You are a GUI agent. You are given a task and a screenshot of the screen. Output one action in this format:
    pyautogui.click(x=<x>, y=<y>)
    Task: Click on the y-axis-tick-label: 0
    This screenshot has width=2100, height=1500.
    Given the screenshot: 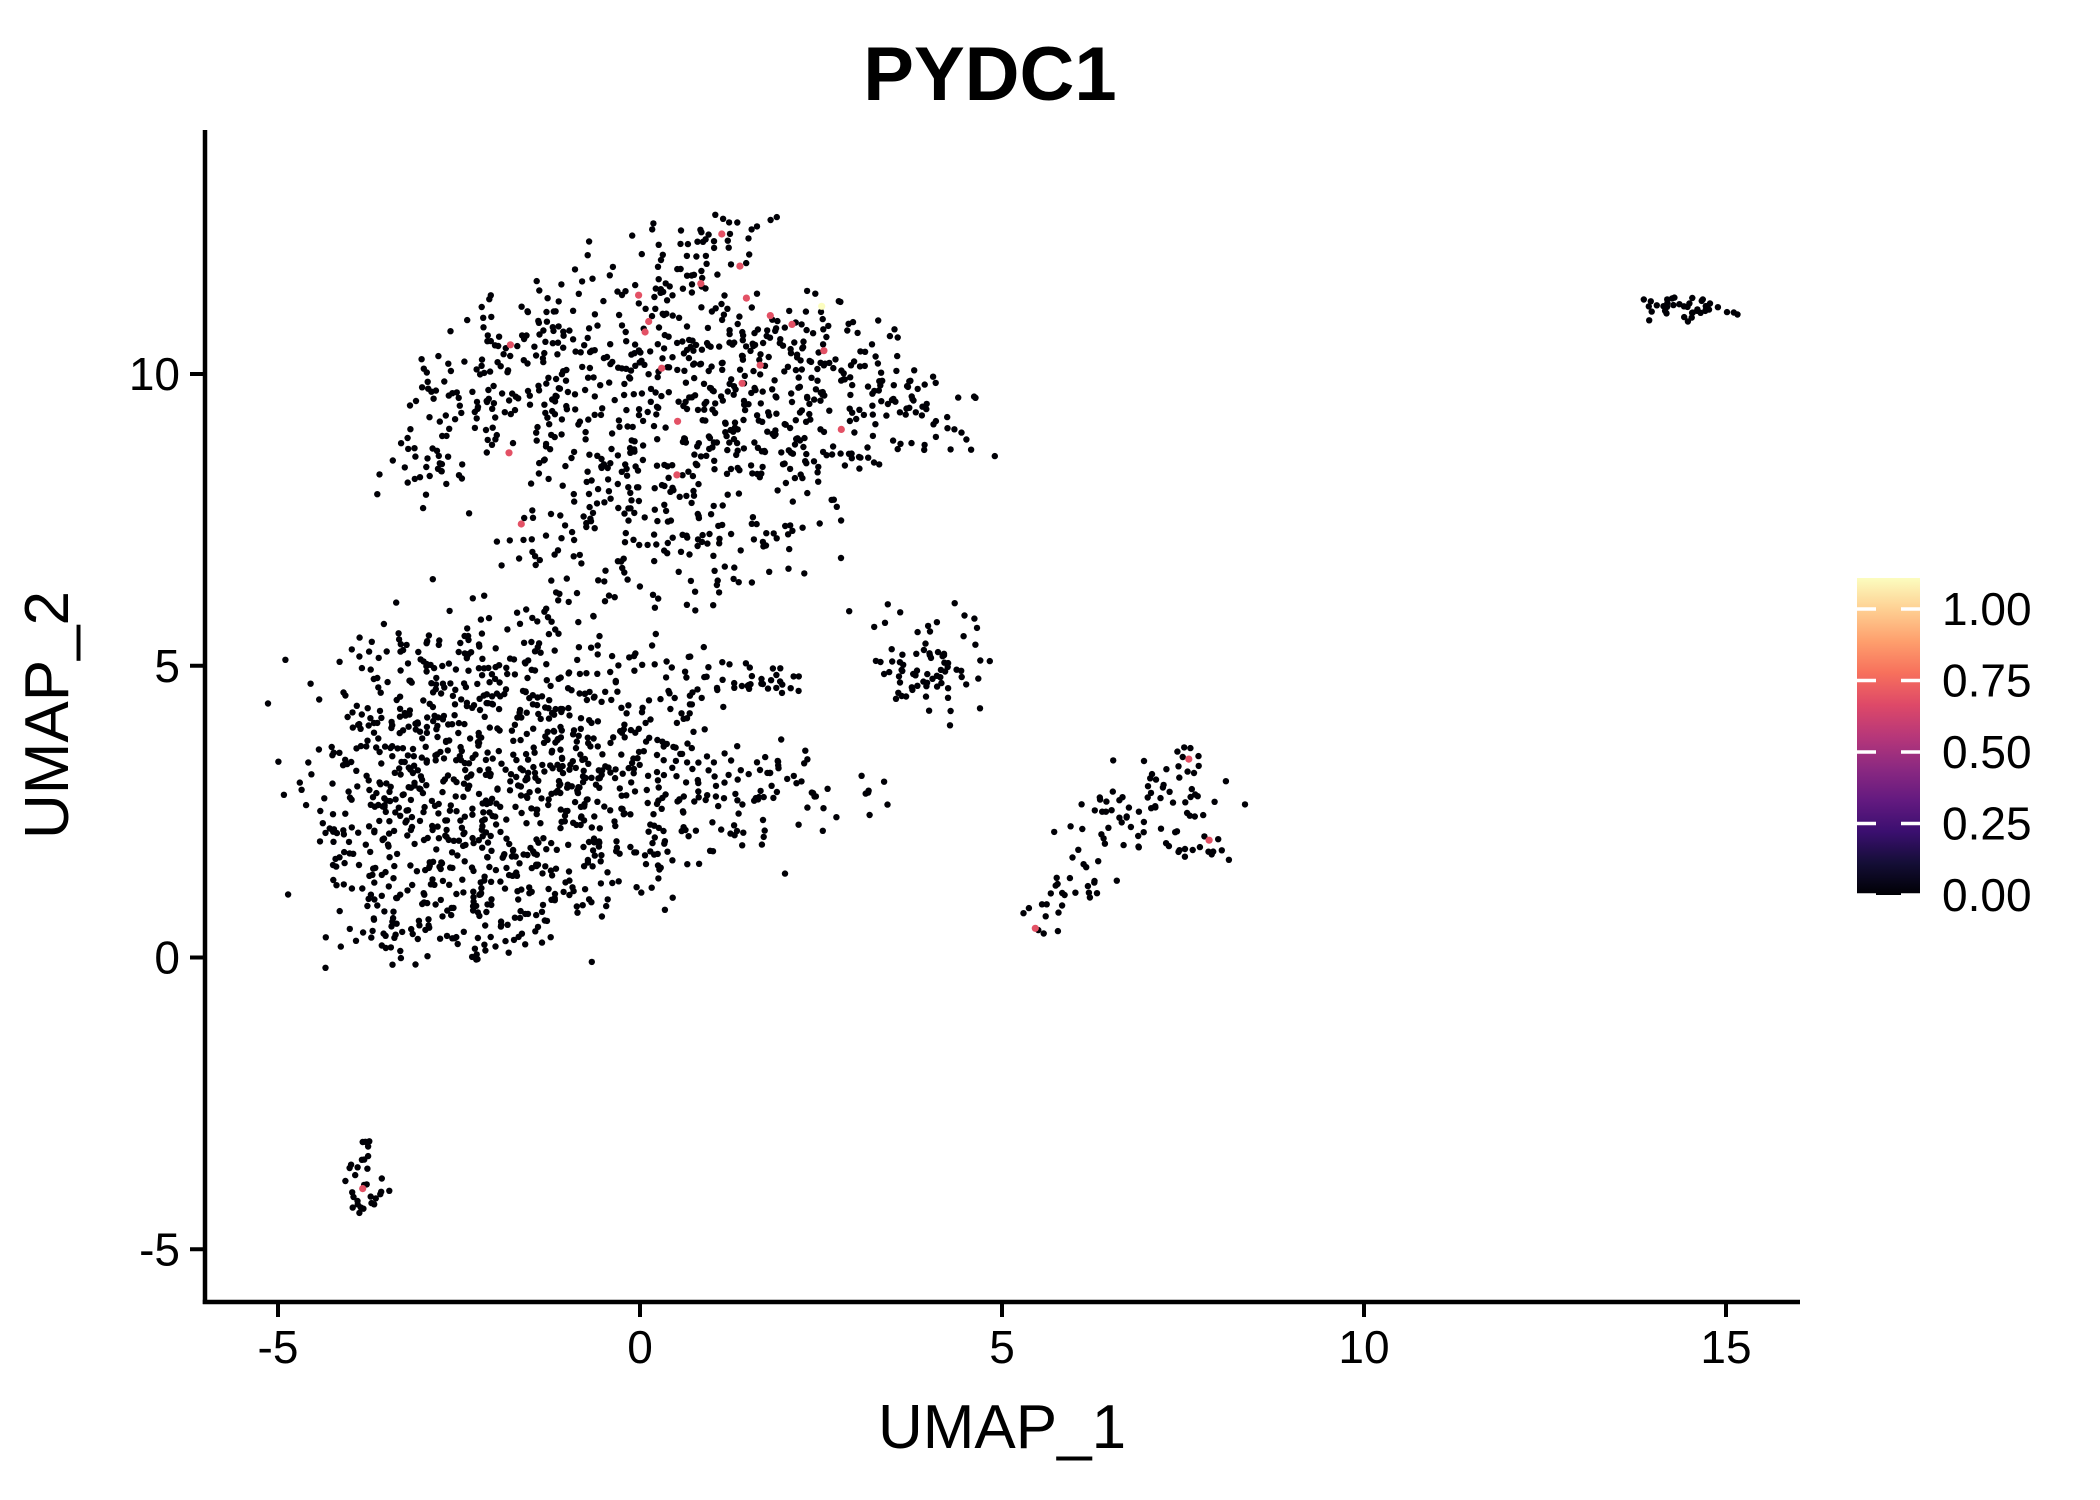 What is the action you would take?
    pyautogui.click(x=167, y=958)
    